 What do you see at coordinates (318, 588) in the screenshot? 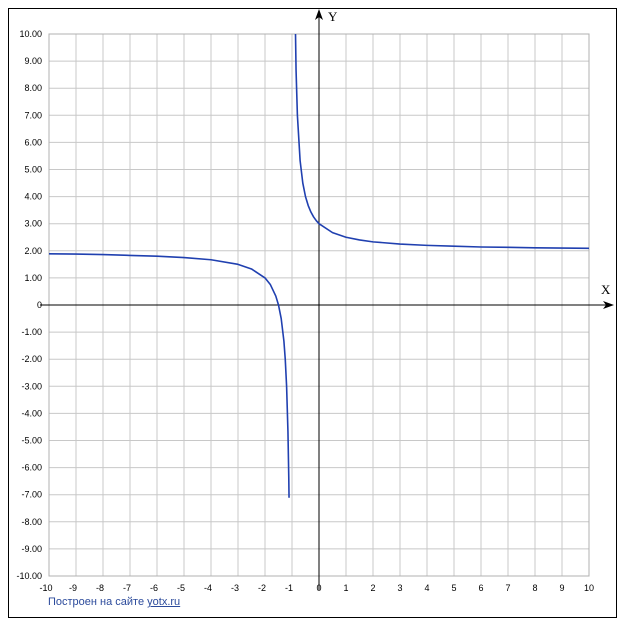
I see `x-tick-label: 0` at bounding box center [318, 588].